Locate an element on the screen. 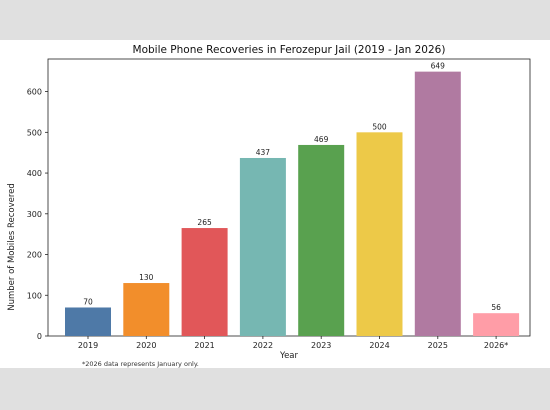 Image resolution: width=550 pixels, height=410 pixels. x-tick-label: 2020 is located at coordinates (146, 345).